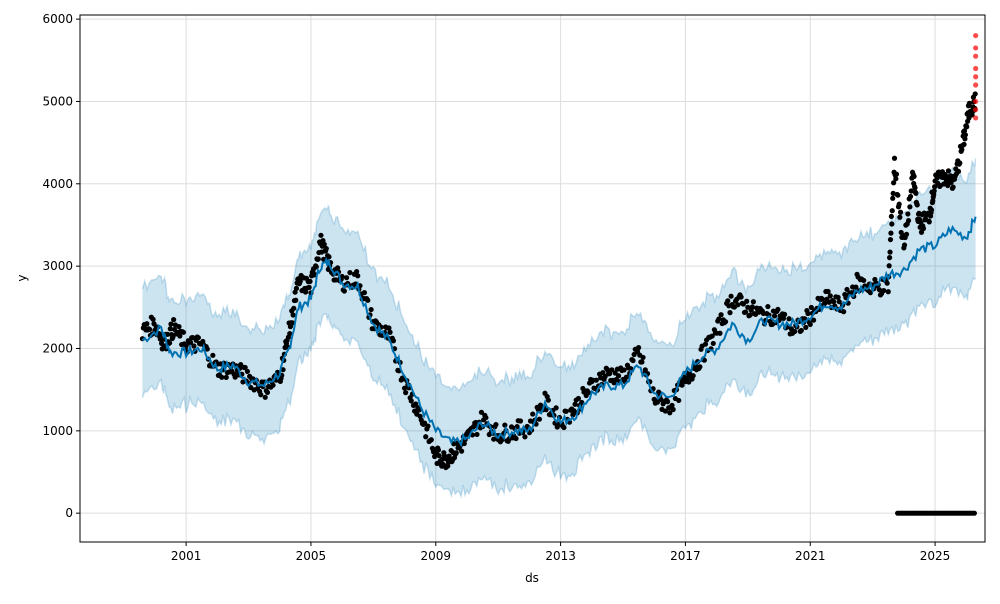 This screenshot has height=604, width=1000. I want to click on x-tick-label: 2001, so click(186, 556).